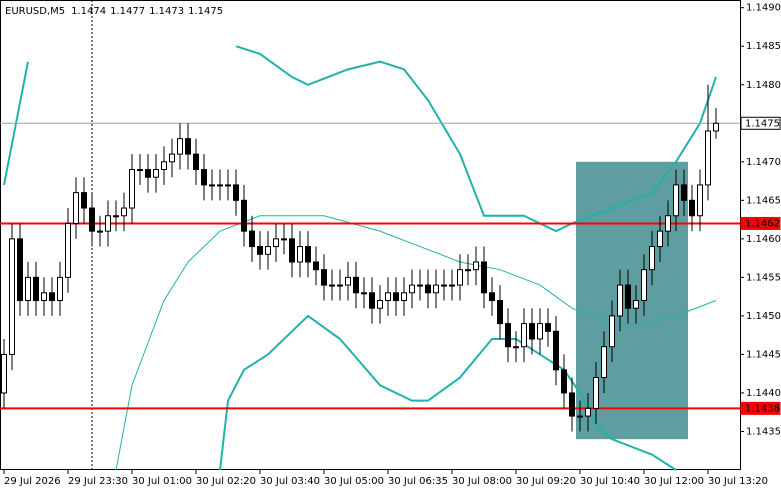  I want to click on x-tick-label: 30 Jul 01:00, so click(162, 481).